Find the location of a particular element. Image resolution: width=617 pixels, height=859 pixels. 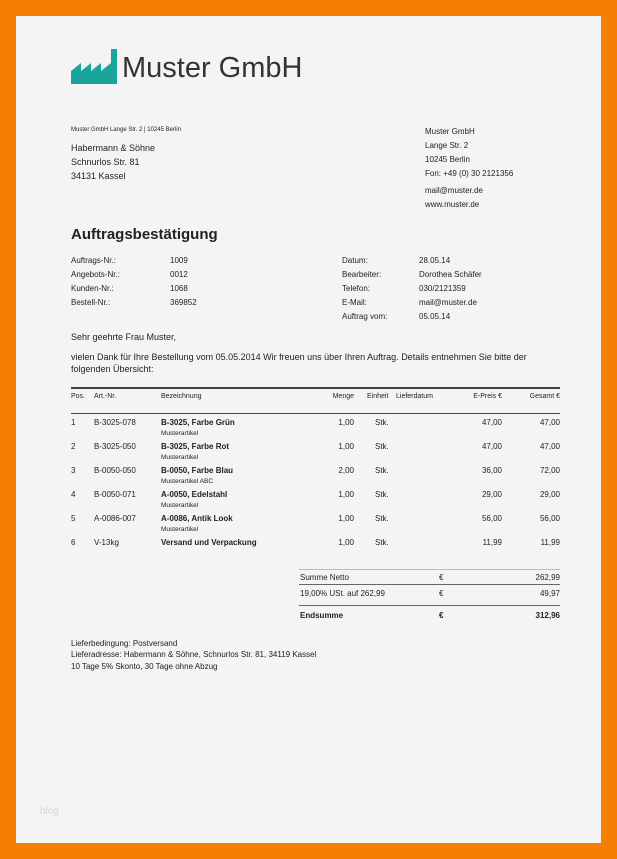

factory-logo-icon is located at coordinates (94, 66).